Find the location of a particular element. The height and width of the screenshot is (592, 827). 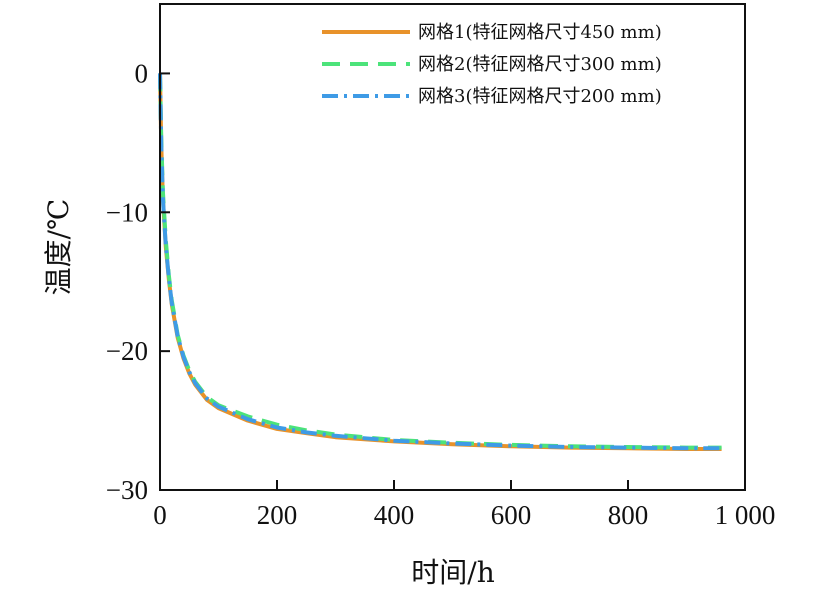

x-tick-label: 600 is located at coordinates (511, 515).